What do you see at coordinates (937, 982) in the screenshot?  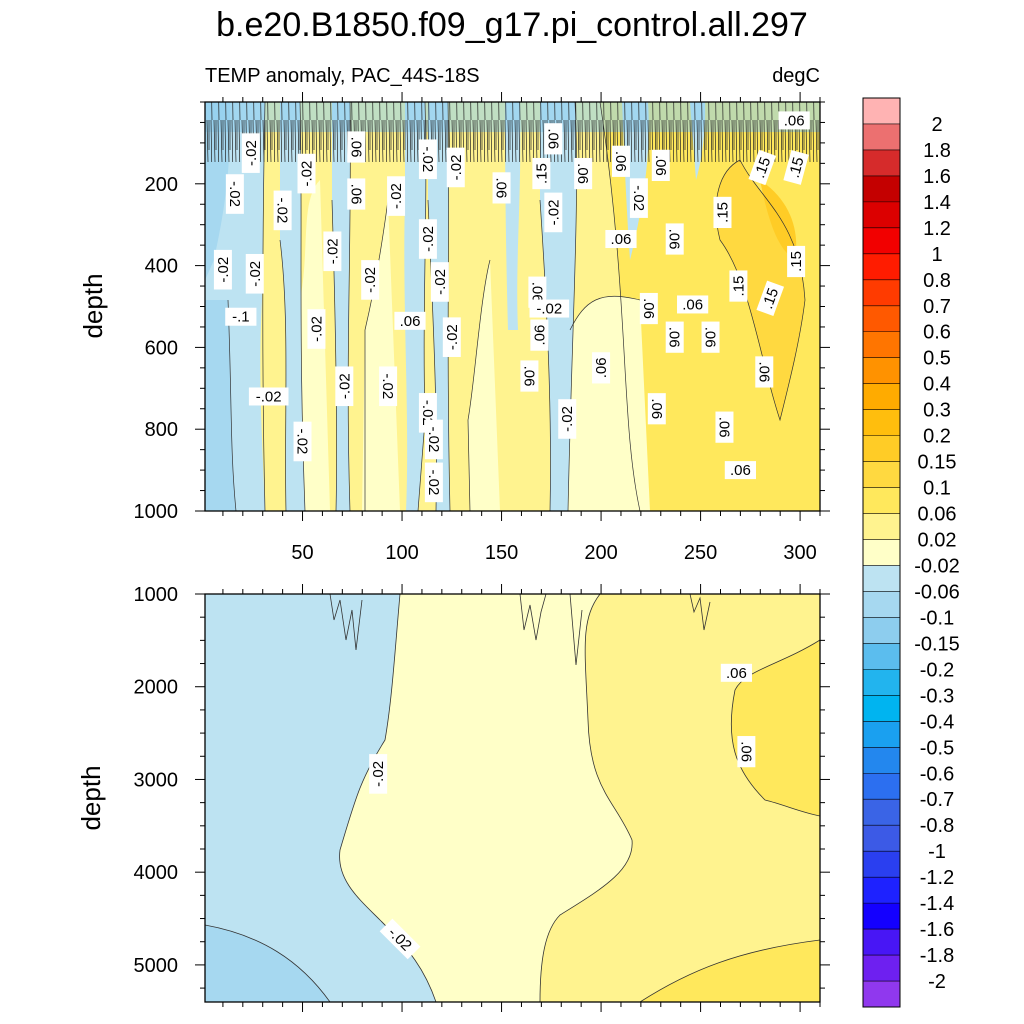 I see `colorbar-level-label: -2` at bounding box center [937, 982].